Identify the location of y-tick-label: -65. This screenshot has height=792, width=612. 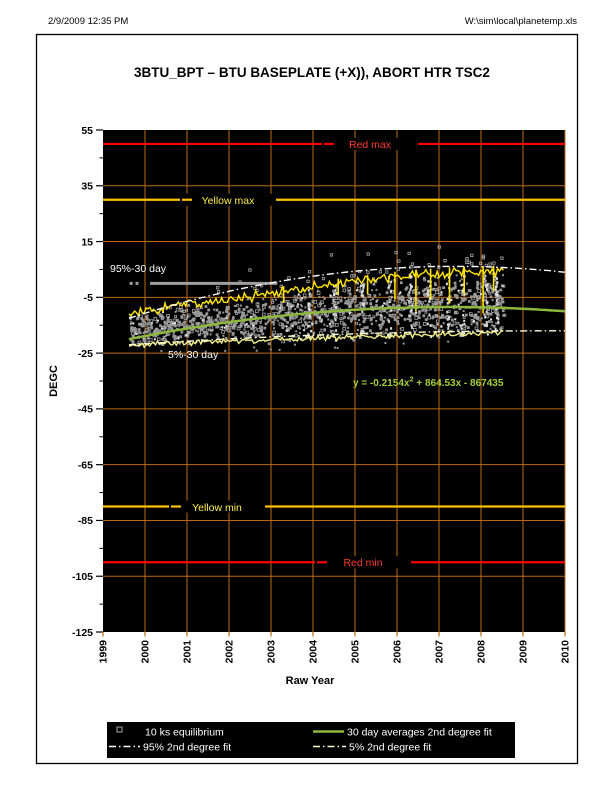
(85, 465).